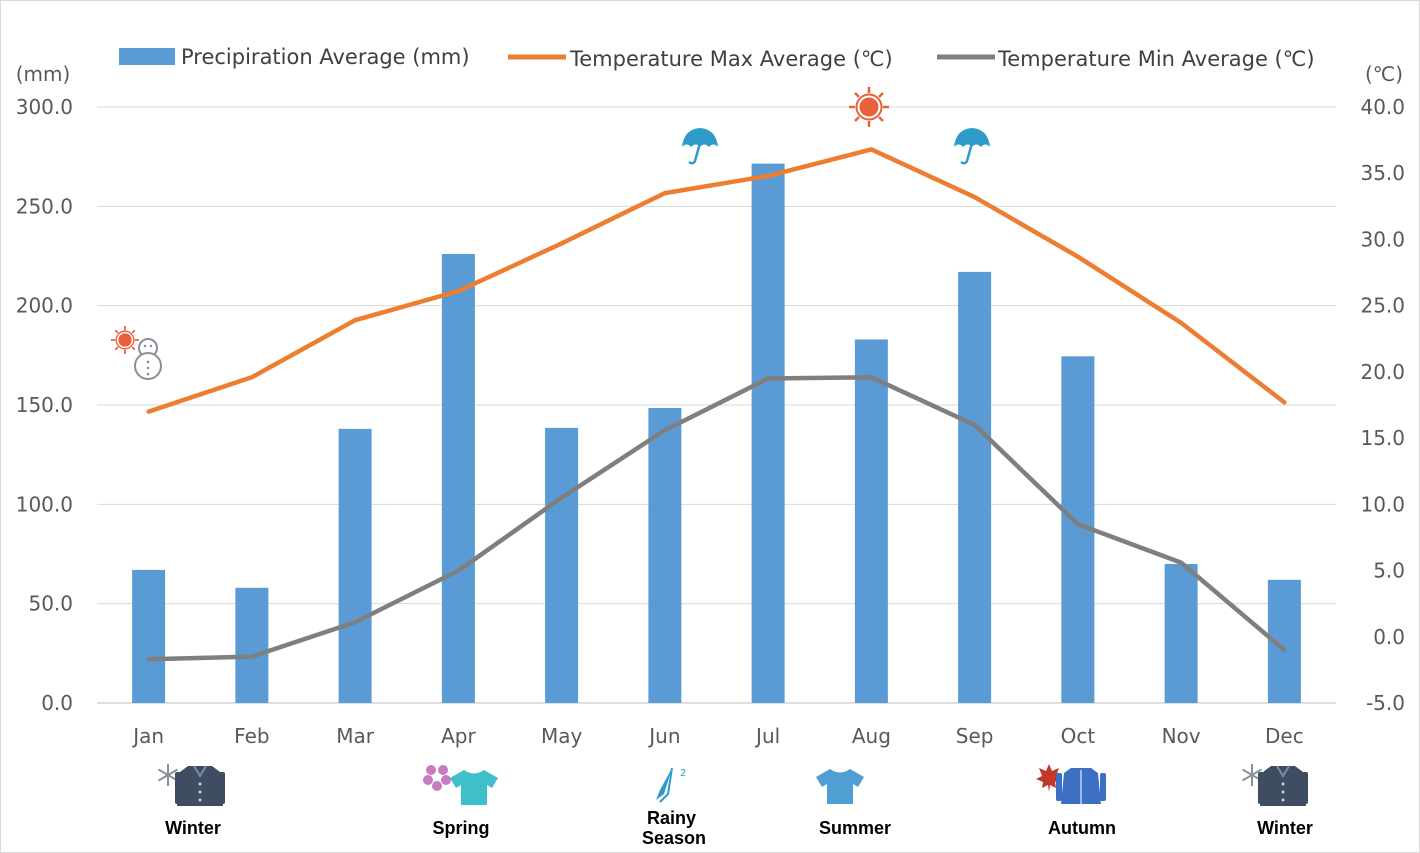 This screenshot has width=1420, height=853. What do you see at coordinates (975, 736) in the screenshot?
I see `x-tick: Sep` at bounding box center [975, 736].